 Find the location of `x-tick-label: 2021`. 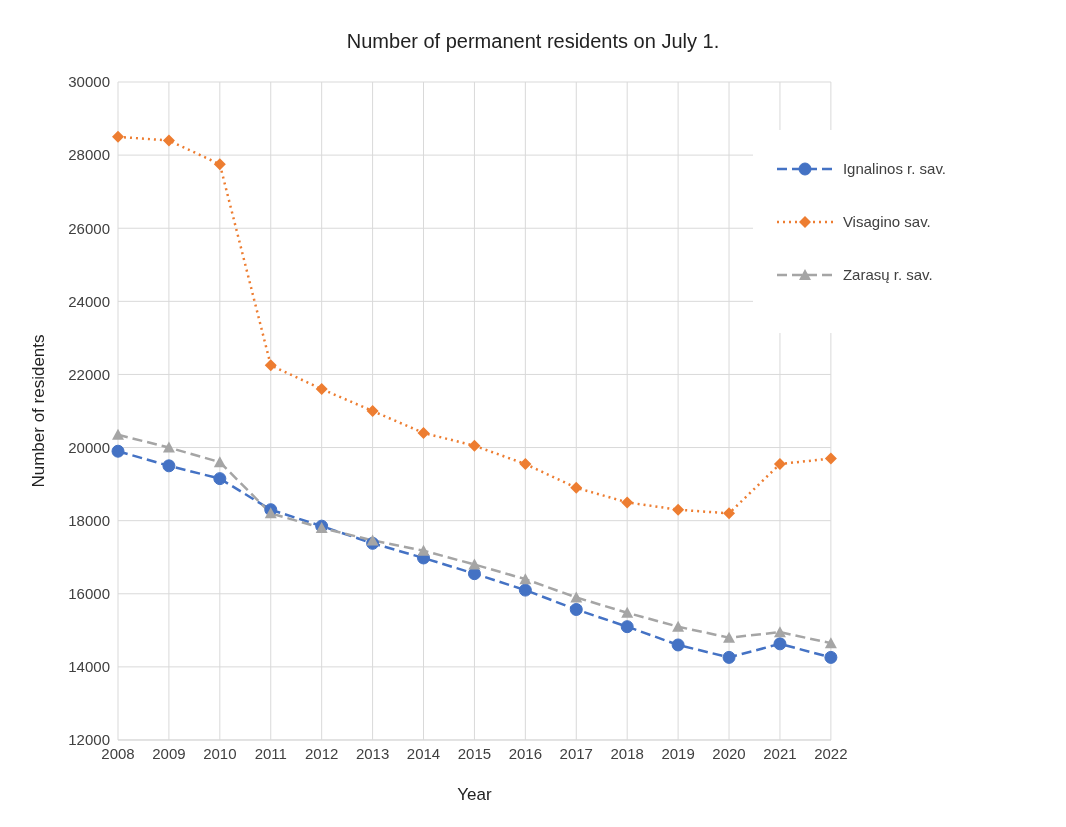

x-tick-label: 2021 is located at coordinates (780, 753).